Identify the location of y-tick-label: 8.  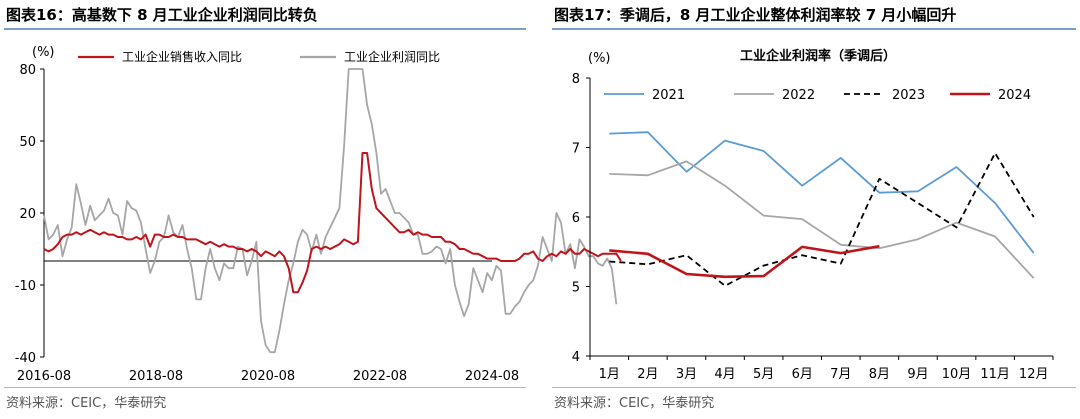
(576, 79).